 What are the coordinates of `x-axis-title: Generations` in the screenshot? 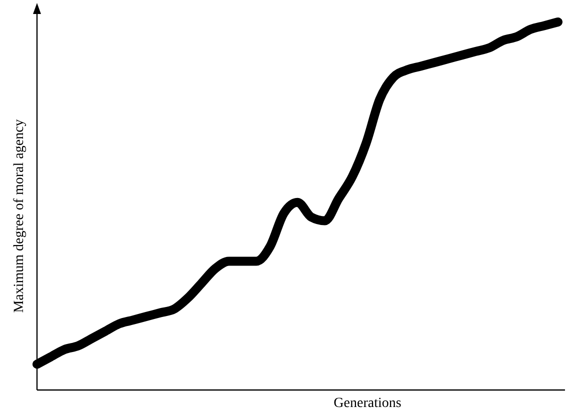 It's located at (368, 403).